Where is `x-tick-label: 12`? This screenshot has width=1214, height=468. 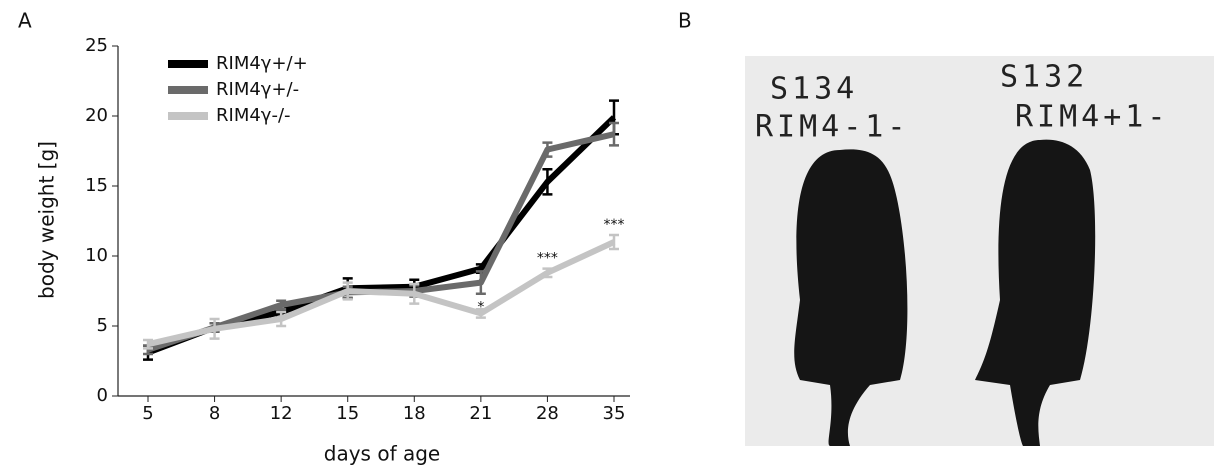 x-tick-label: 12 is located at coordinates (281, 413).